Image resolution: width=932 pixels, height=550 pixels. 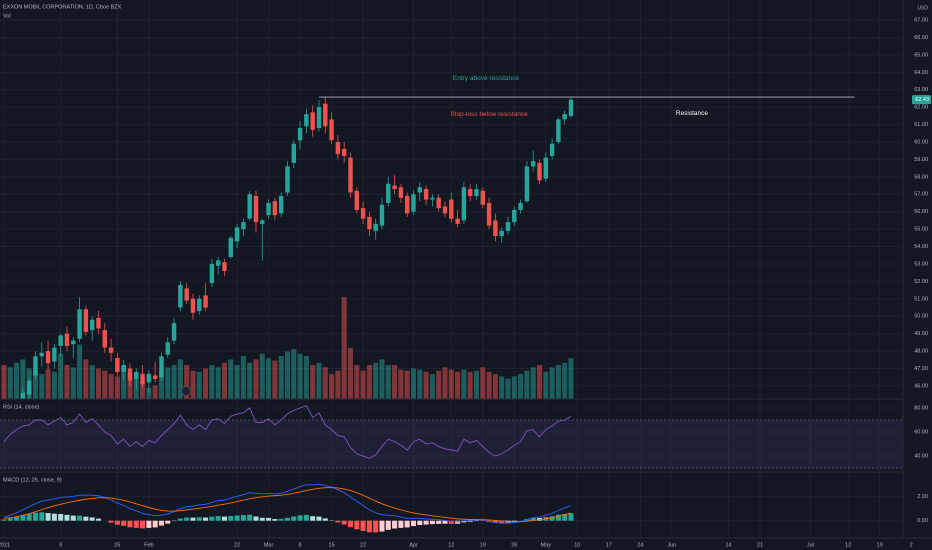 I want to click on y-tick-label: 54.00, so click(x=921, y=247).